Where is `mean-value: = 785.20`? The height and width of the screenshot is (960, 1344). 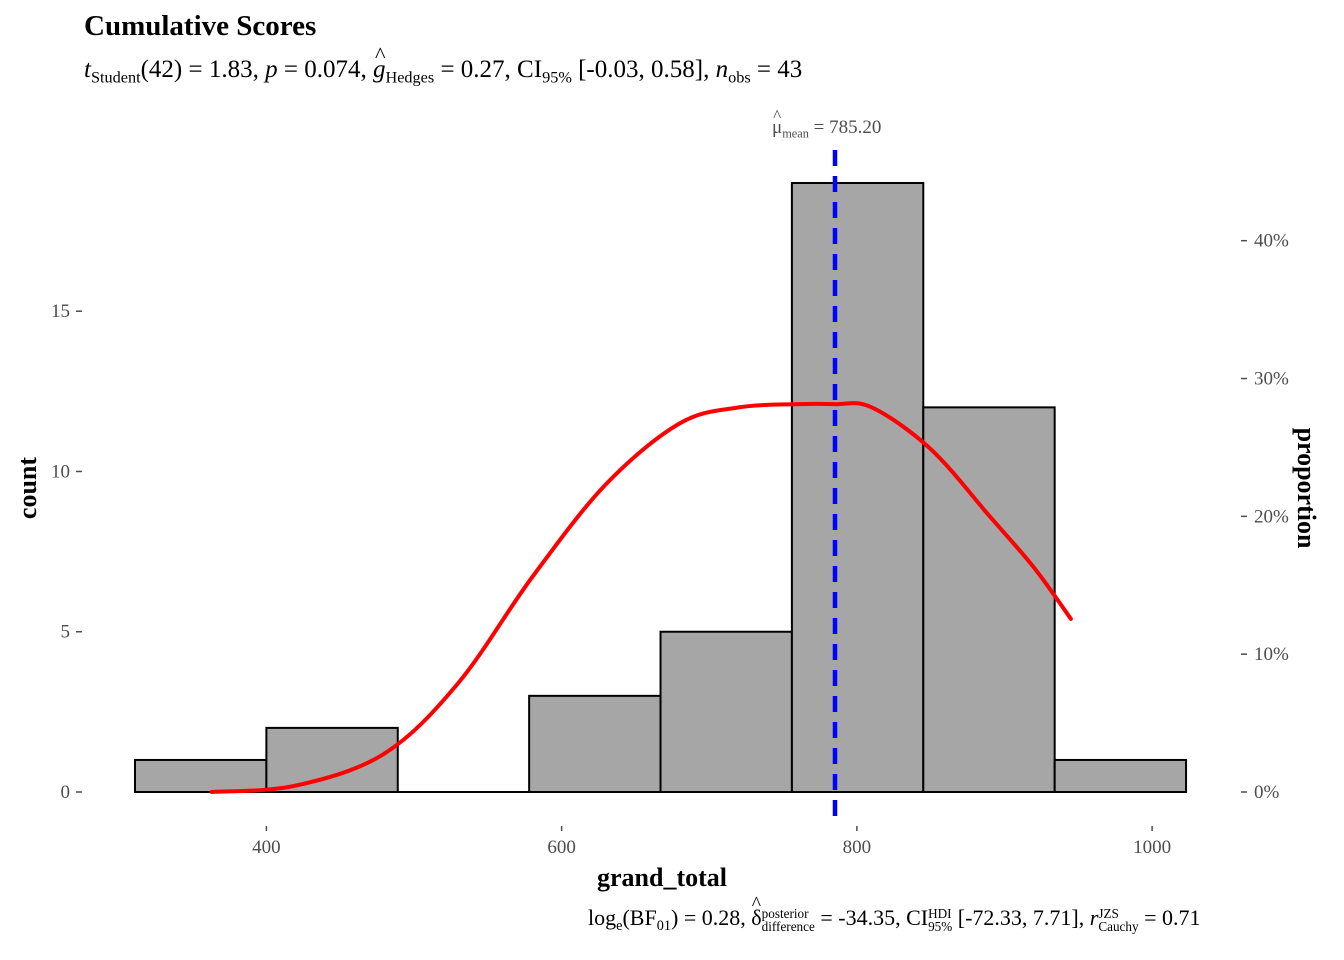
mean-value: = 785.20 is located at coordinates (845, 127).